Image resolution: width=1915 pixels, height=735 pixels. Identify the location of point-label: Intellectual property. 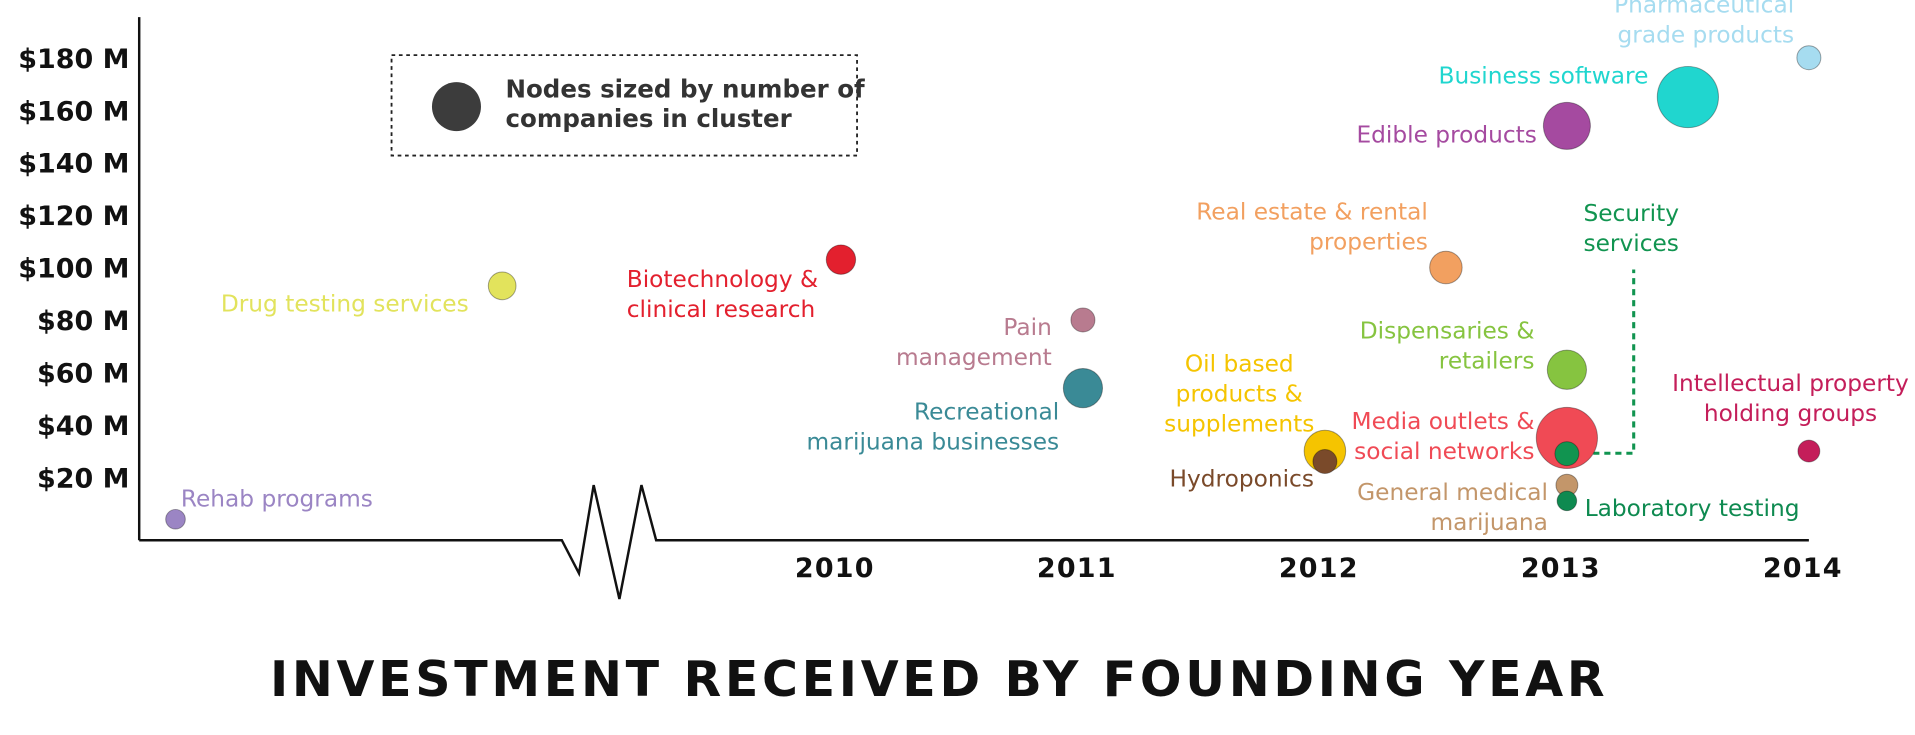
(1790, 383).